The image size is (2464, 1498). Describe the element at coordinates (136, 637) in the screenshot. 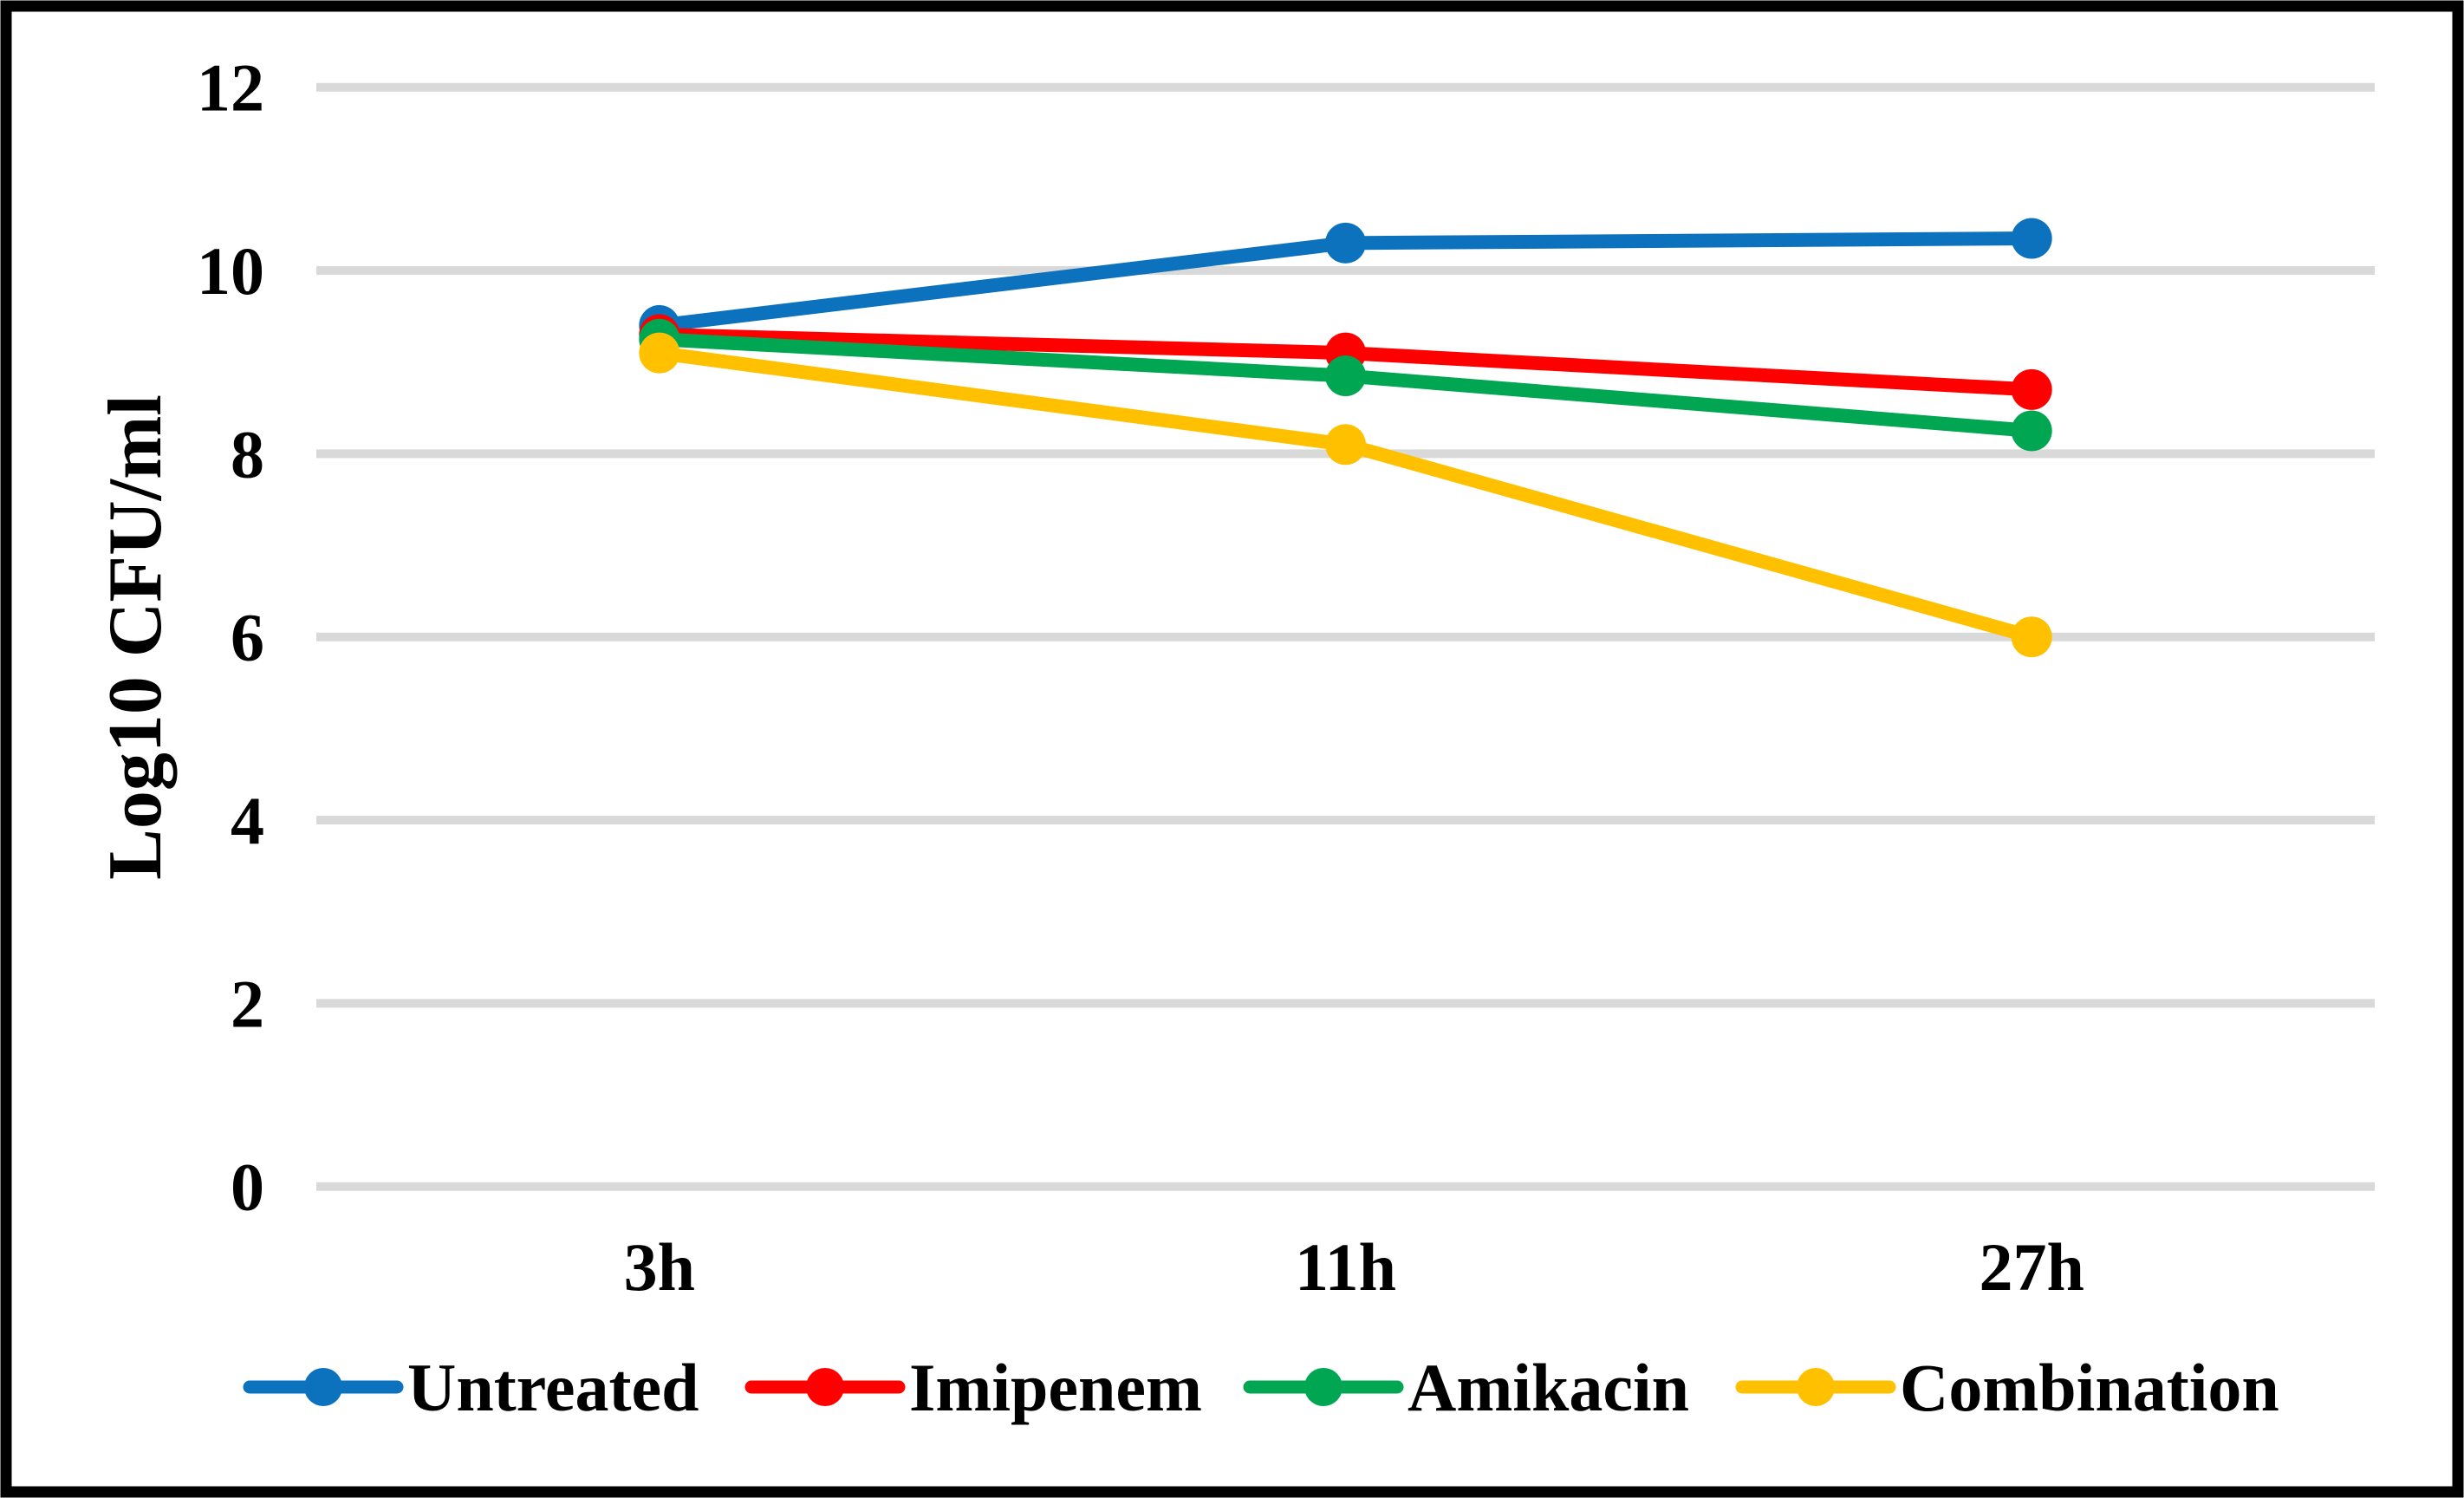

I see `y-axis-title: Log10 CFU/ml` at that location.